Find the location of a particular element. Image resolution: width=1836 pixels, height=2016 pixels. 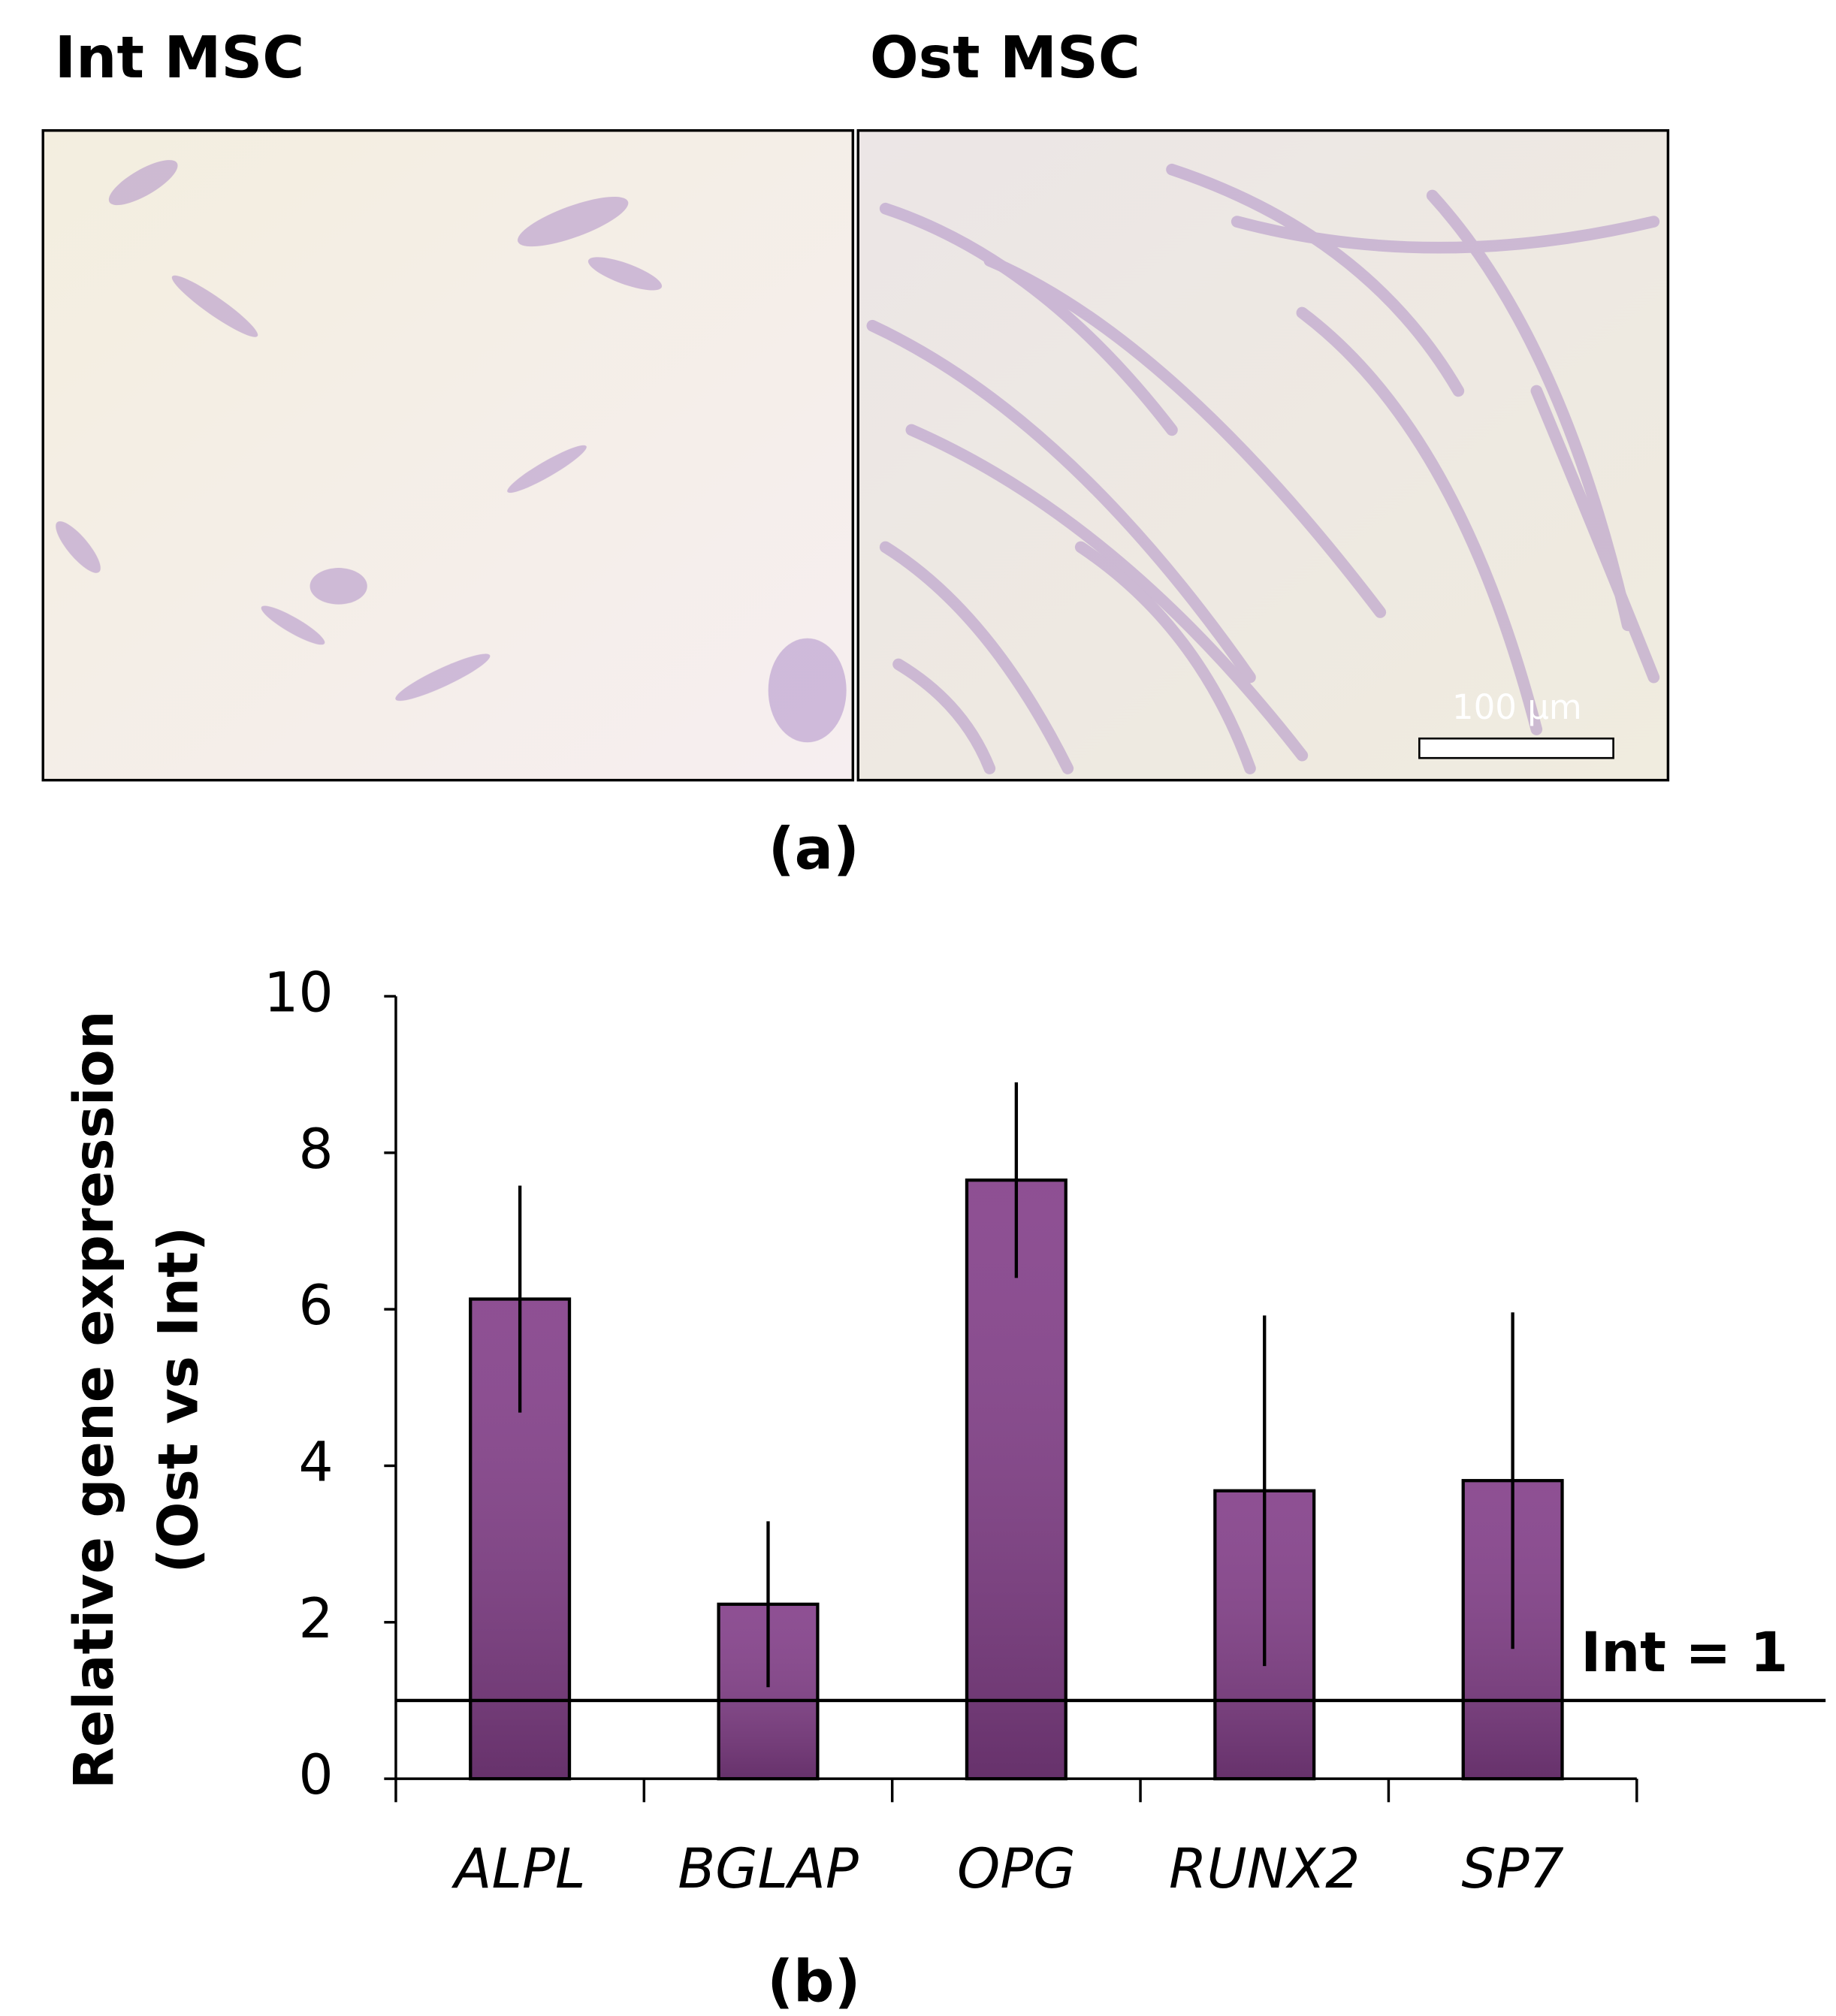

panel-caption: (a) is located at coordinates (814, 849).